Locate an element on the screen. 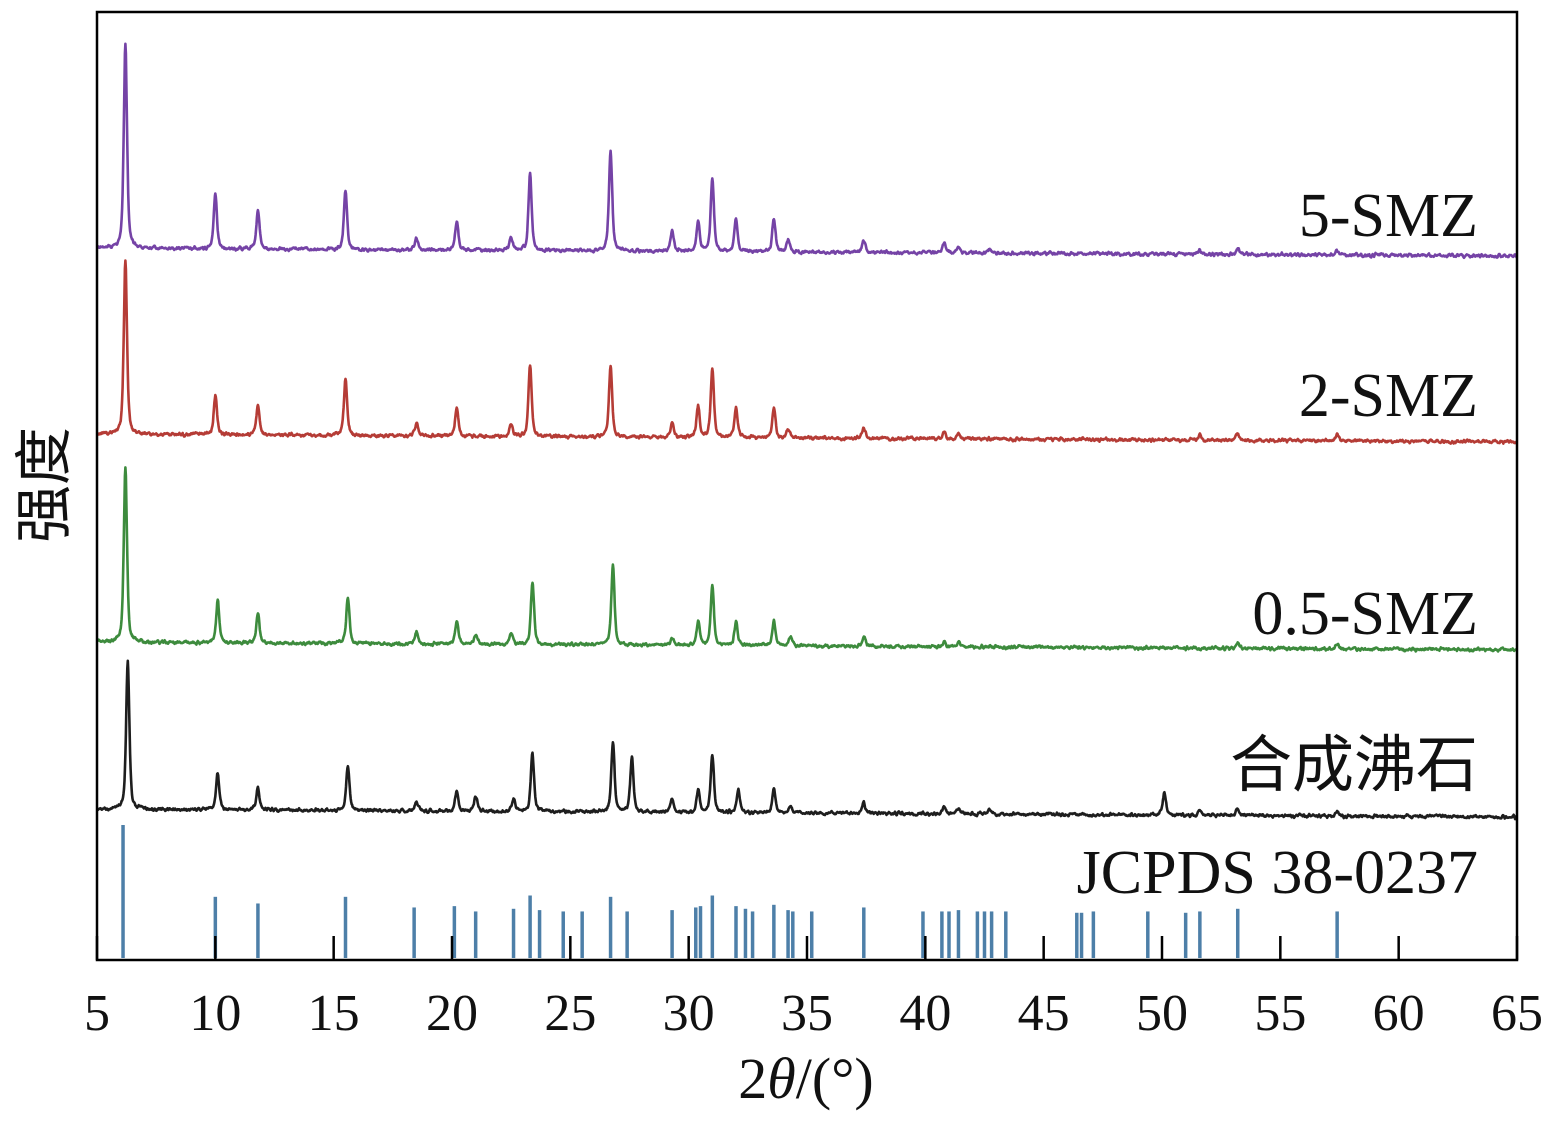  x-tick-label: 60 is located at coordinates (1399, 1013).